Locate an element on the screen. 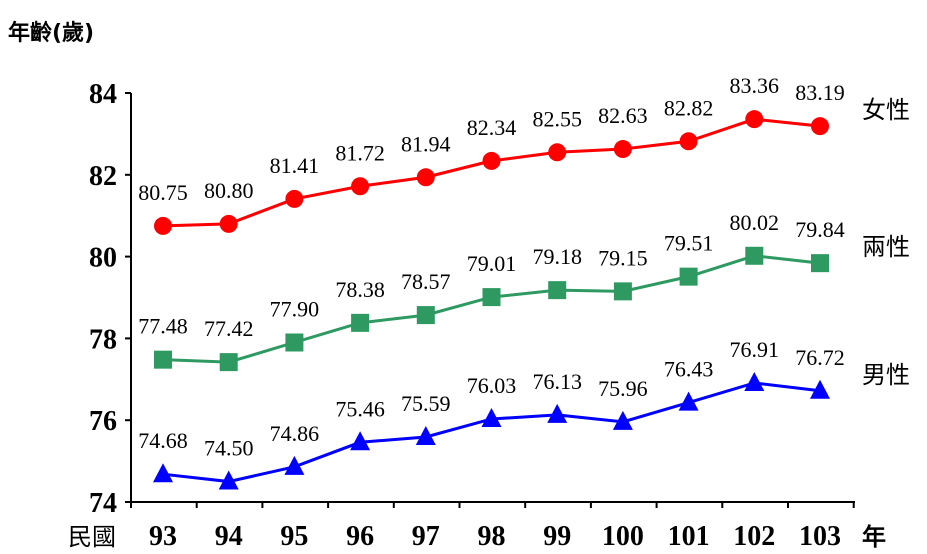  x-tick-label: 95 is located at coordinates (294, 536).